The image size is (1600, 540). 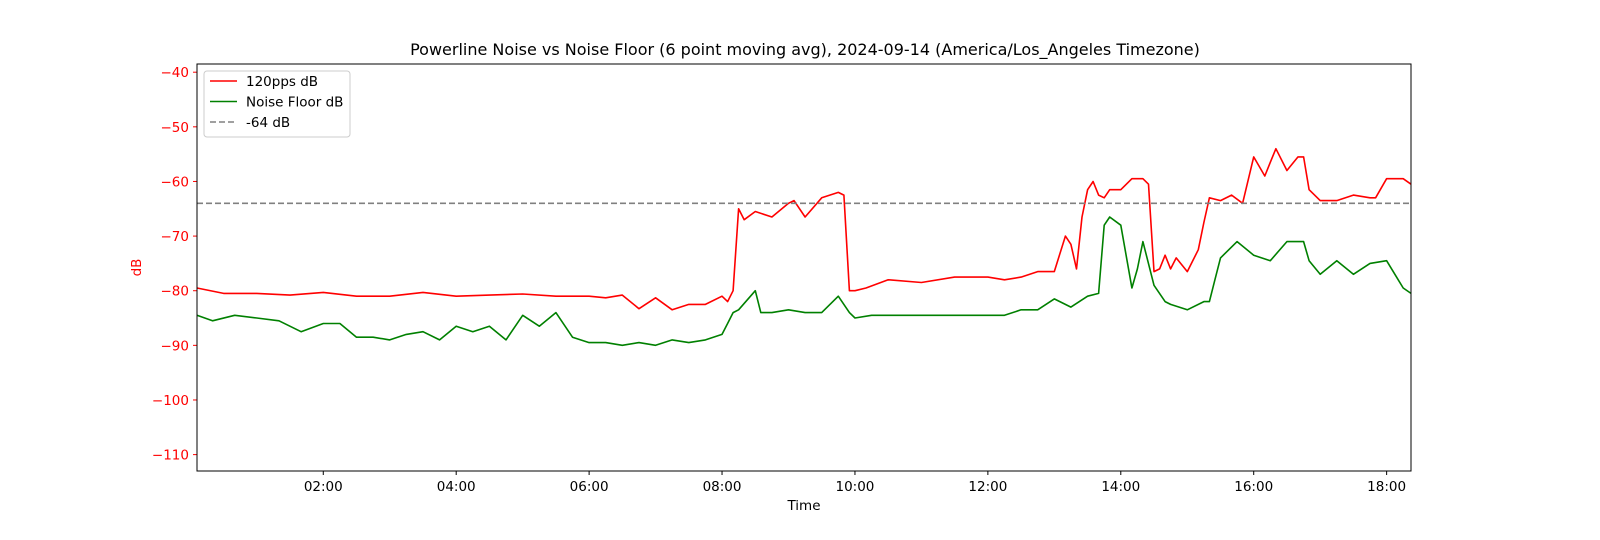 I want to click on x-tick-label: 16:00, so click(x=1253, y=487).